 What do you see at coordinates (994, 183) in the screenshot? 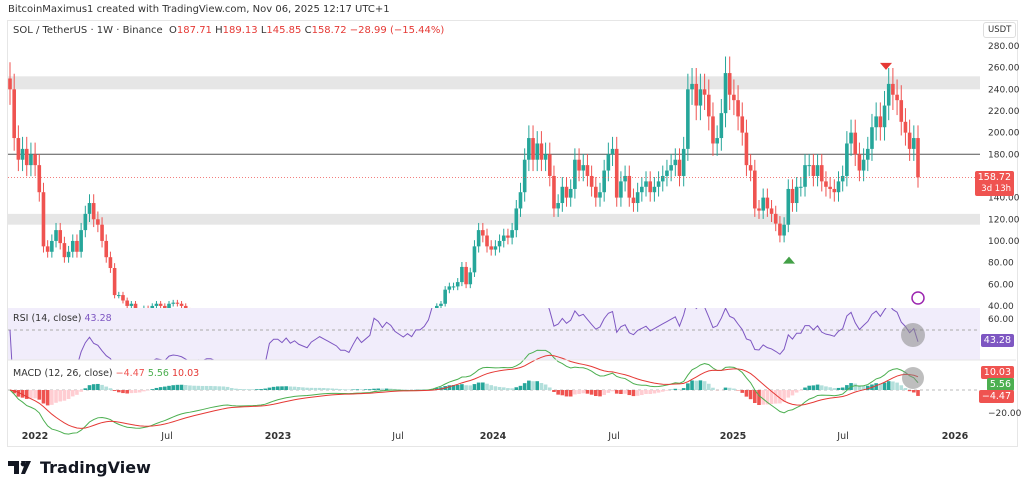
I see `last-price-tag: 158.72 3d 13h` at bounding box center [994, 183].